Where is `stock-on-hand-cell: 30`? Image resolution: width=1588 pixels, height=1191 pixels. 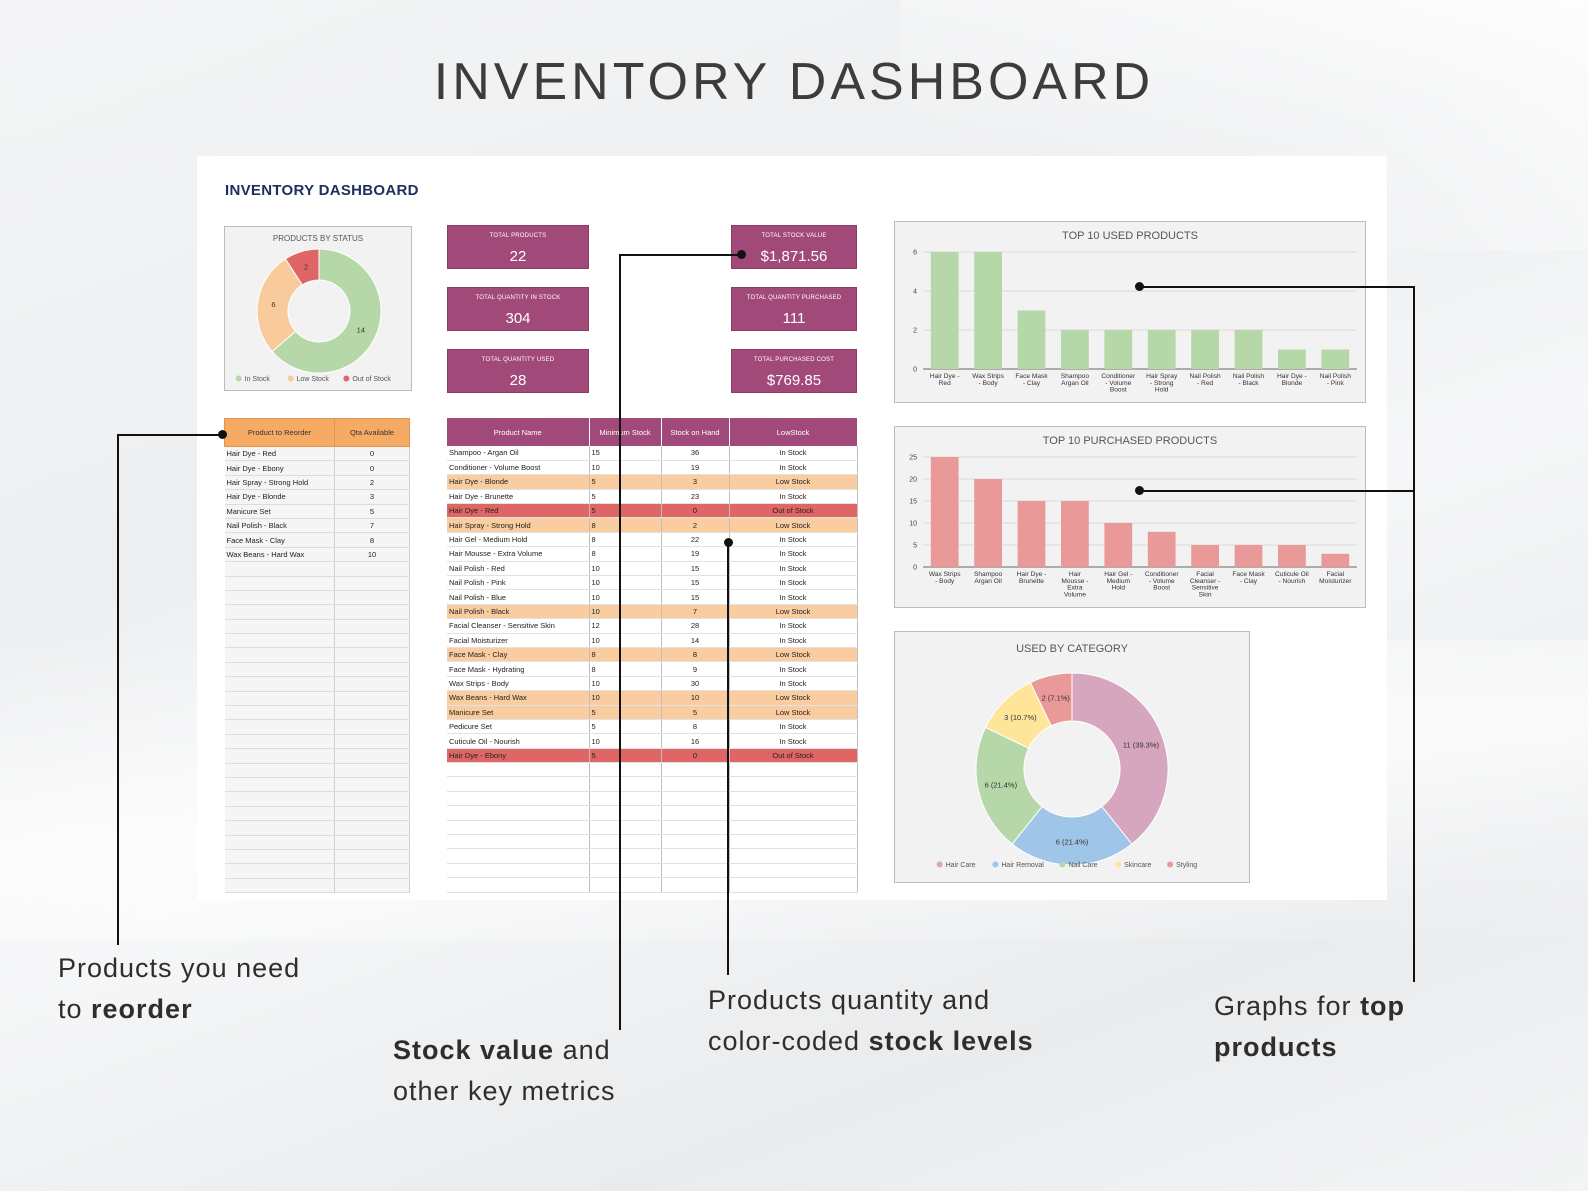 stock-on-hand-cell: 30 is located at coordinates (695, 684).